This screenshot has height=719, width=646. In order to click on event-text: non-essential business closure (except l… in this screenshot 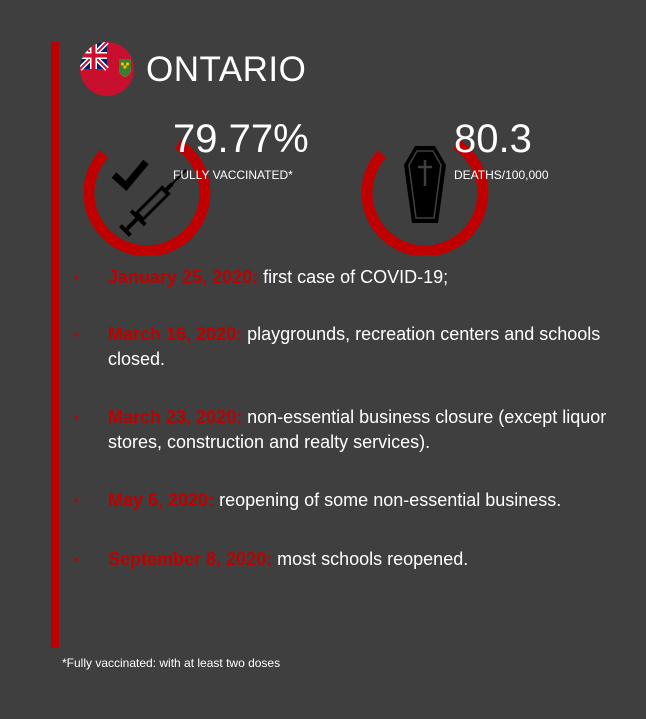, I will do `click(357, 429)`.